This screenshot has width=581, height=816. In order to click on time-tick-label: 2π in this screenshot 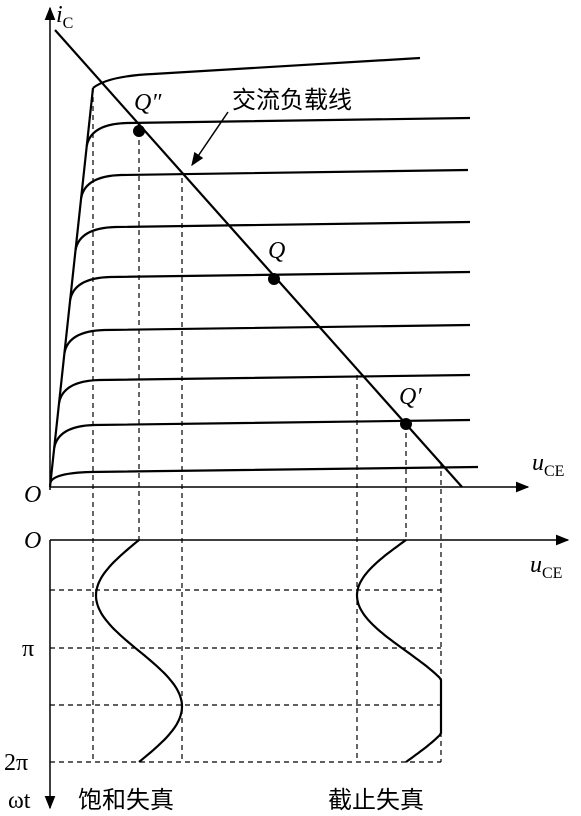, I will do `click(16, 763)`.